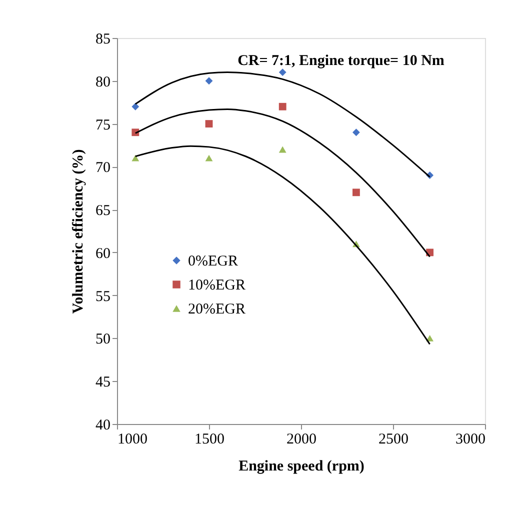 This screenshot has height=528, width=507. Describe the element at coordinates (301, 440) in the screenshot. I see `x-tick-label: 2000` at that location.